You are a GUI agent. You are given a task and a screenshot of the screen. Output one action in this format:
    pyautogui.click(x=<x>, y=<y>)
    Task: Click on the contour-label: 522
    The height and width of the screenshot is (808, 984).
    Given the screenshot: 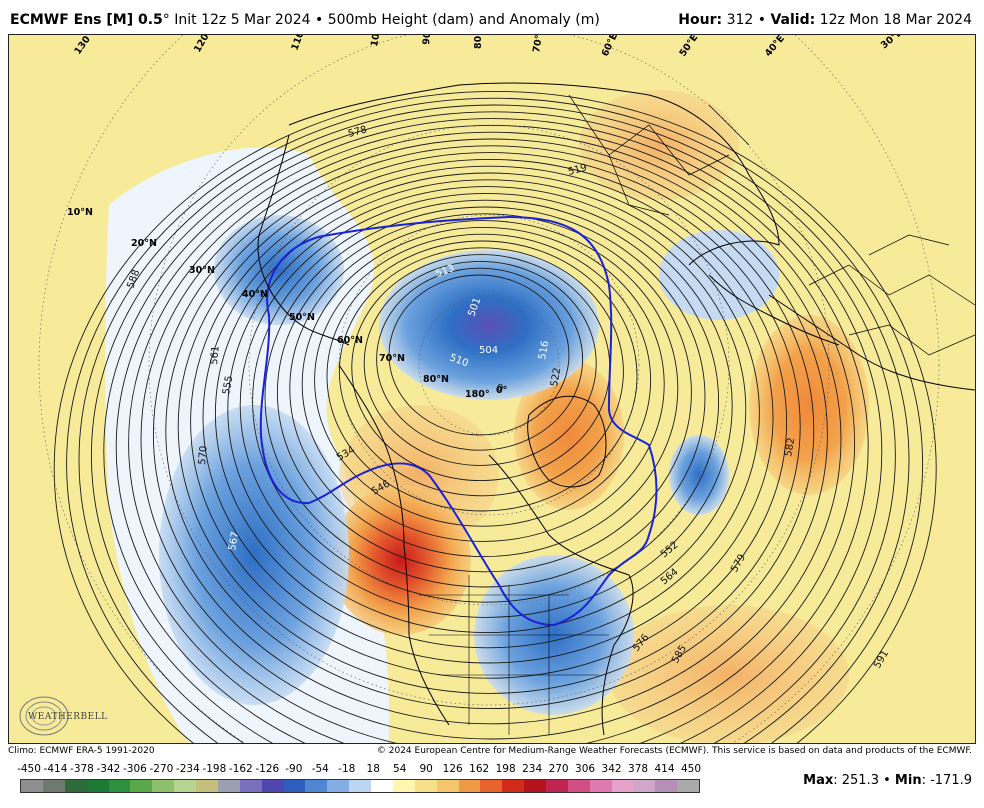 What is the action you would take?
    pyautogui.click(x=556, y=377)
    